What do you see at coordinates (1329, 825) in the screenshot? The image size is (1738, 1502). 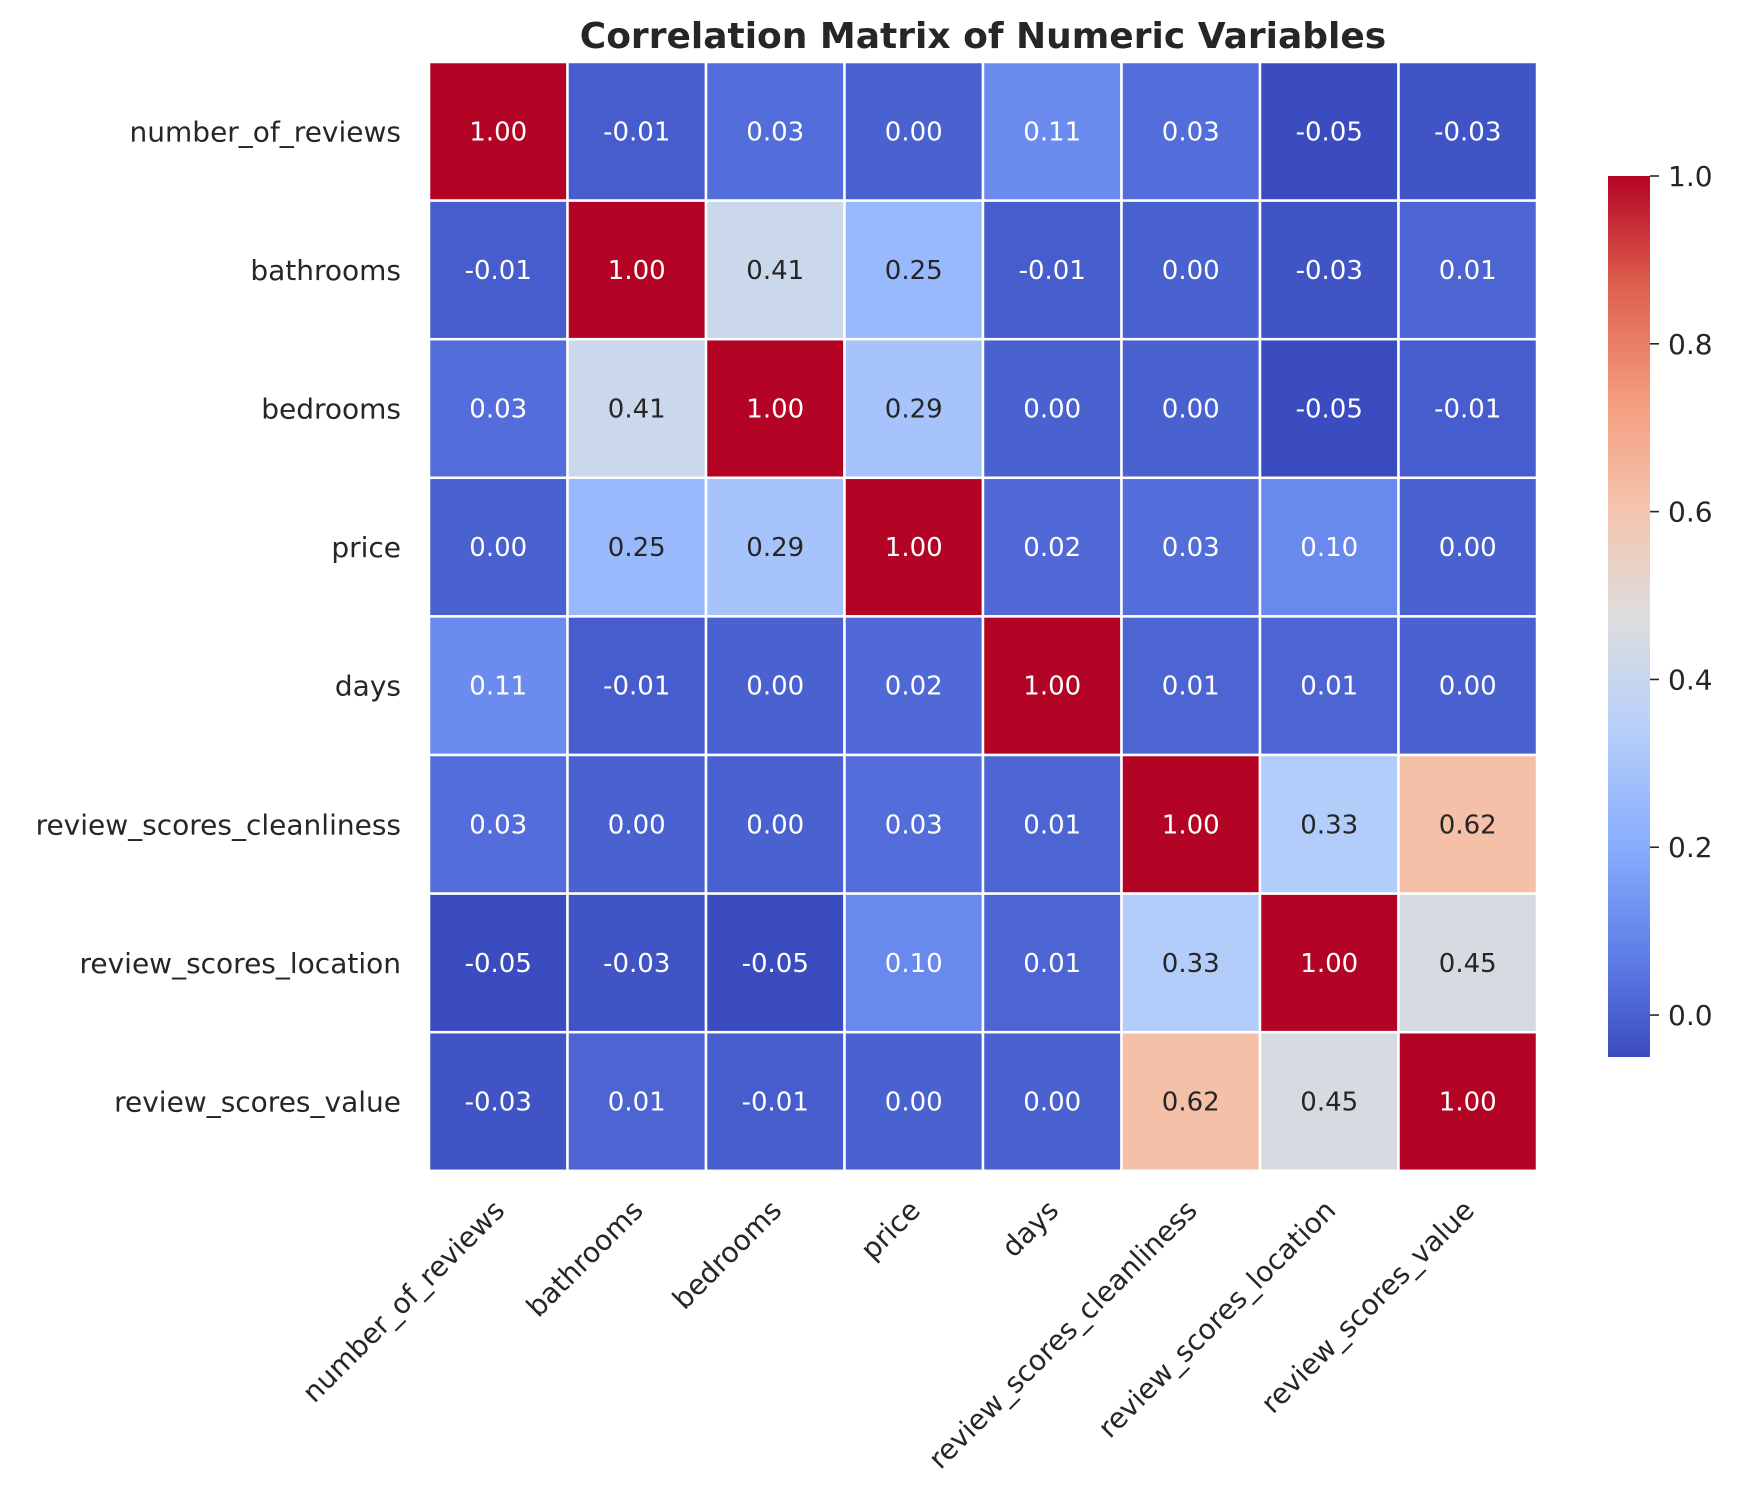 I see `cell-value-label-5-6: 0.33` at bounding box center [1329, 825].